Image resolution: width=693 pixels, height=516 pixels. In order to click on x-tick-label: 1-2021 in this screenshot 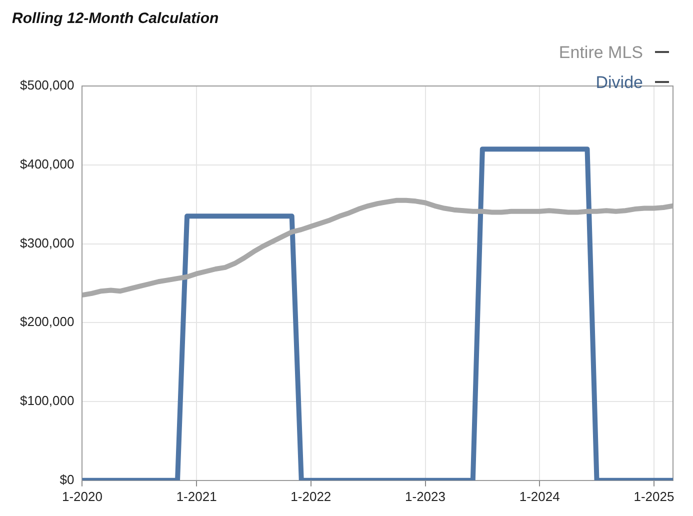, I will do `click(196, 496)`.